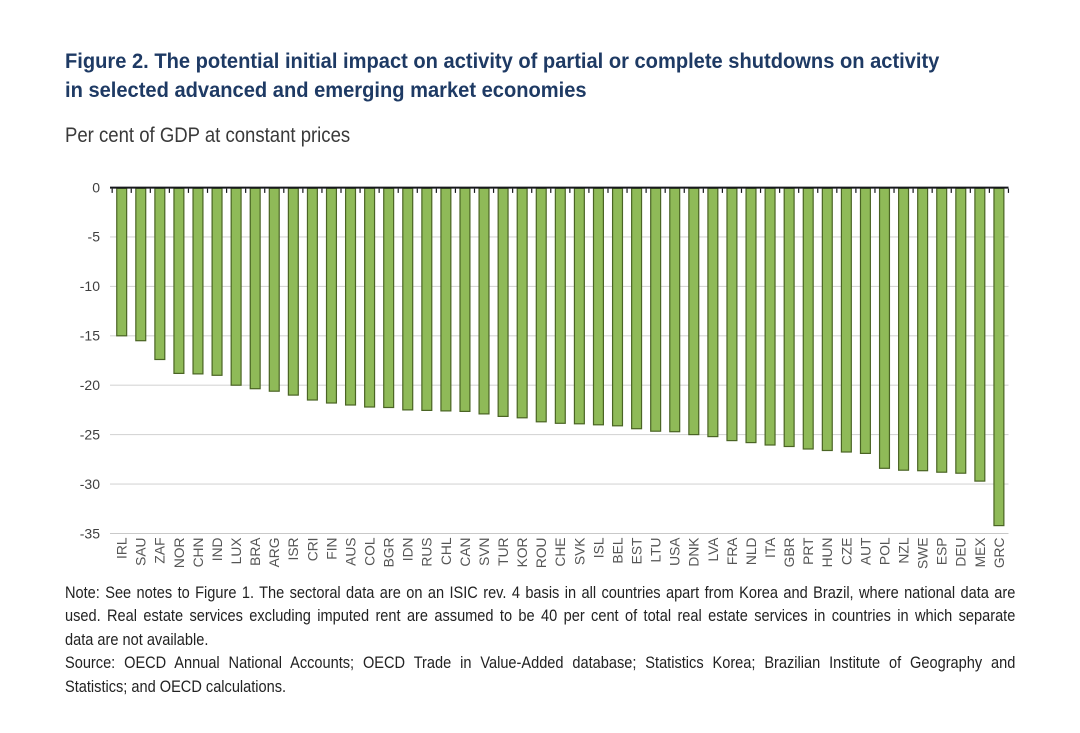 The width and height of the screenshot is (1080, 733). I want to click on svg-text: CAN, so click(465, 552).